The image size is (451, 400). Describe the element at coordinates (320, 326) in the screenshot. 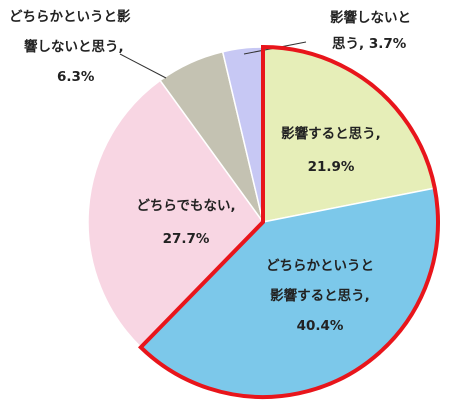

I see `slice-label-line: 40.4%` at that location.